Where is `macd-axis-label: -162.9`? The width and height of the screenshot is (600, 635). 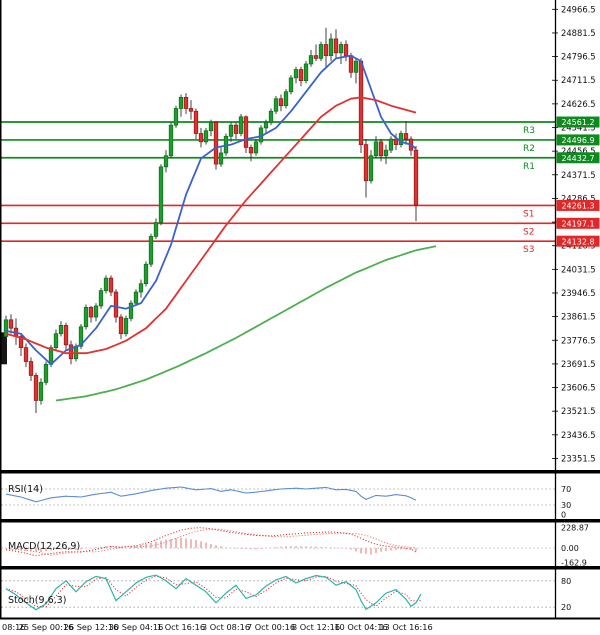 macd-axis-label: -162.9 is located at coordinates (574, 563).